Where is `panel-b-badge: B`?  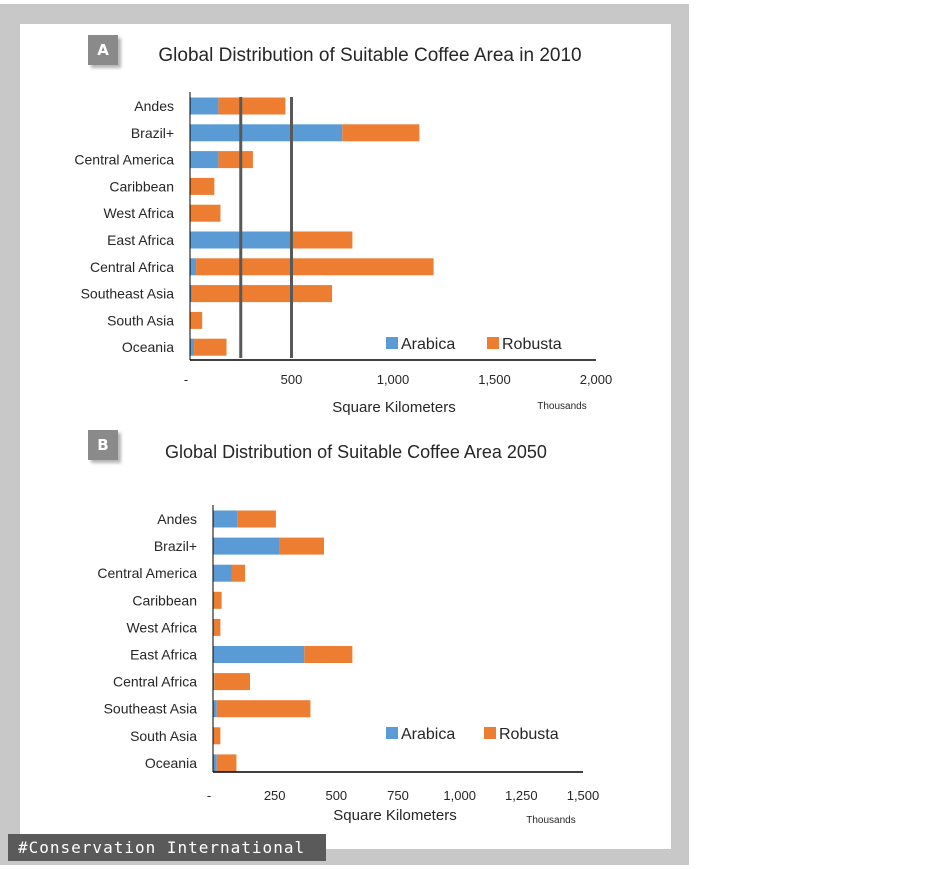 panel-b-badge: B is located at coordinates (103, 445).